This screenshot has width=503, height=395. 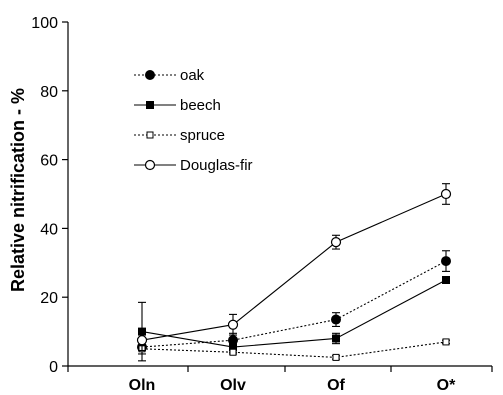 I want to click on legend-label: Douglas-fir, so click(x=216, y=165).